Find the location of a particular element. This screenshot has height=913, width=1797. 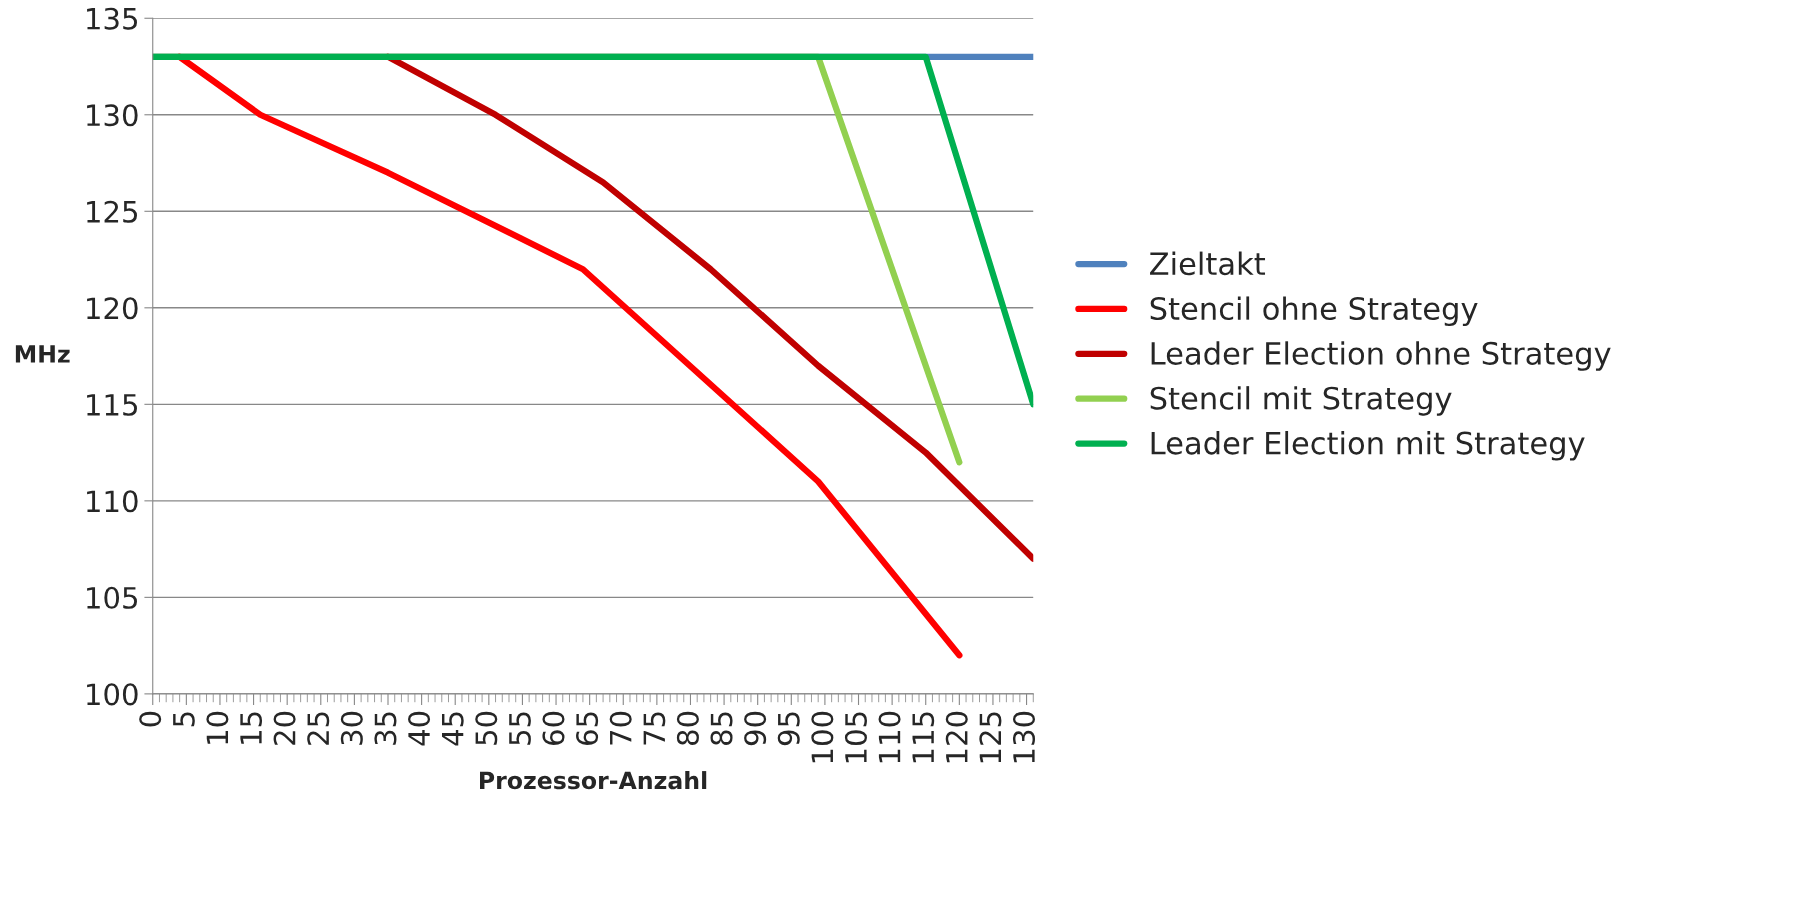

x-tick-label: 70 is located at coordinates (620, 728).